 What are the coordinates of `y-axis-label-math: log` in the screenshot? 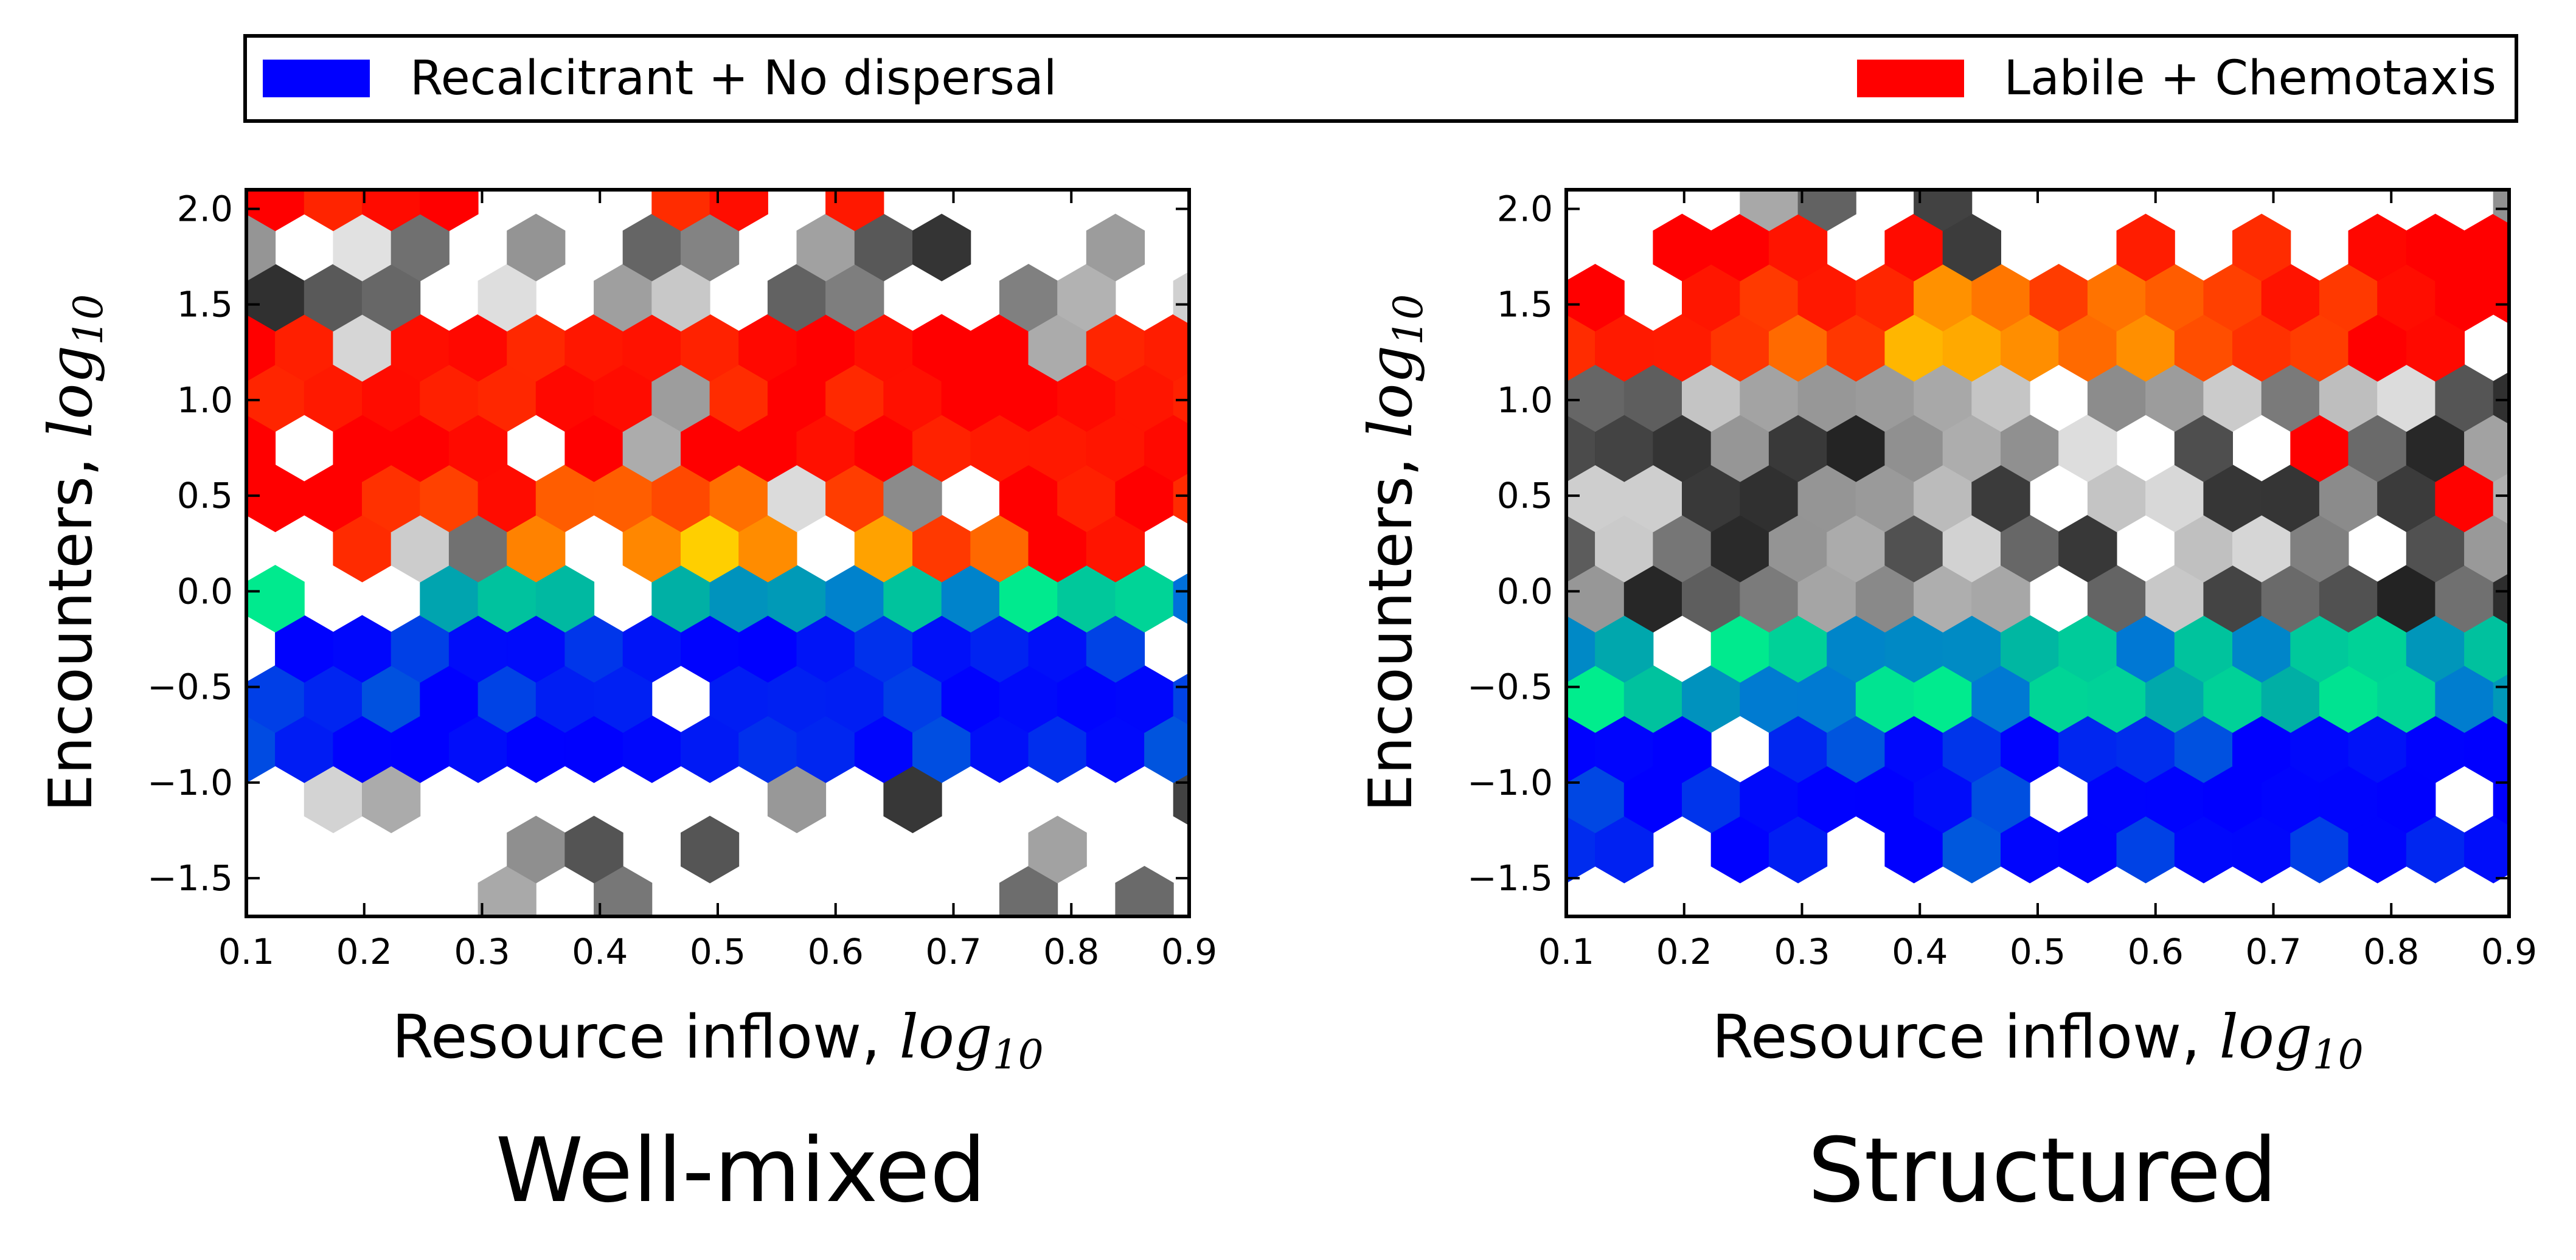 It's located at (71, 391).